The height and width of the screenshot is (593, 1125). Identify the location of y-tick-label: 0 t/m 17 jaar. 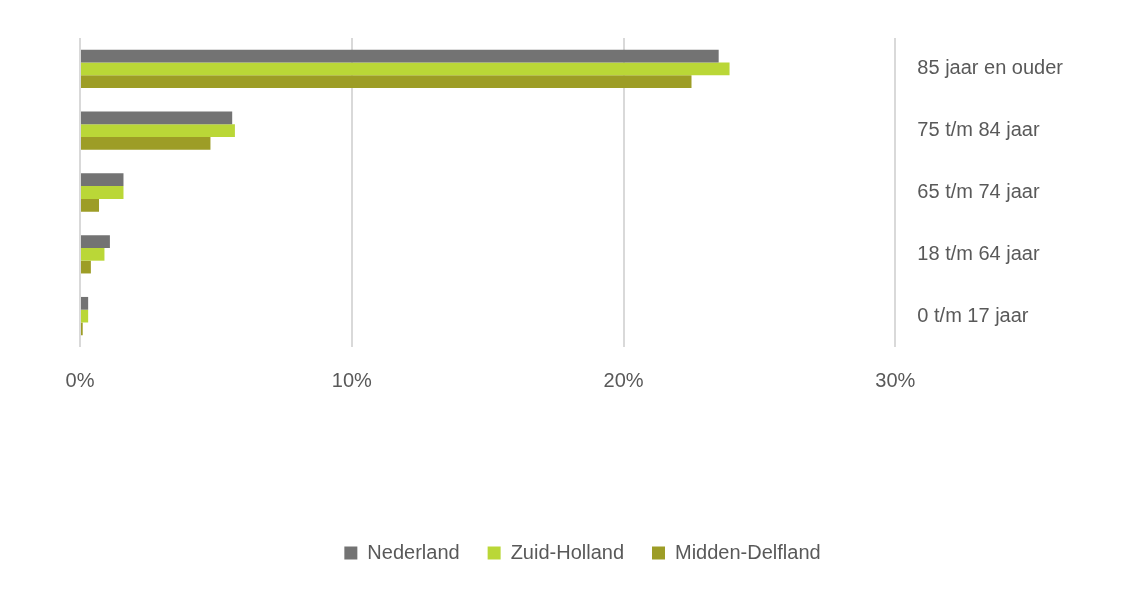
(973, 314).